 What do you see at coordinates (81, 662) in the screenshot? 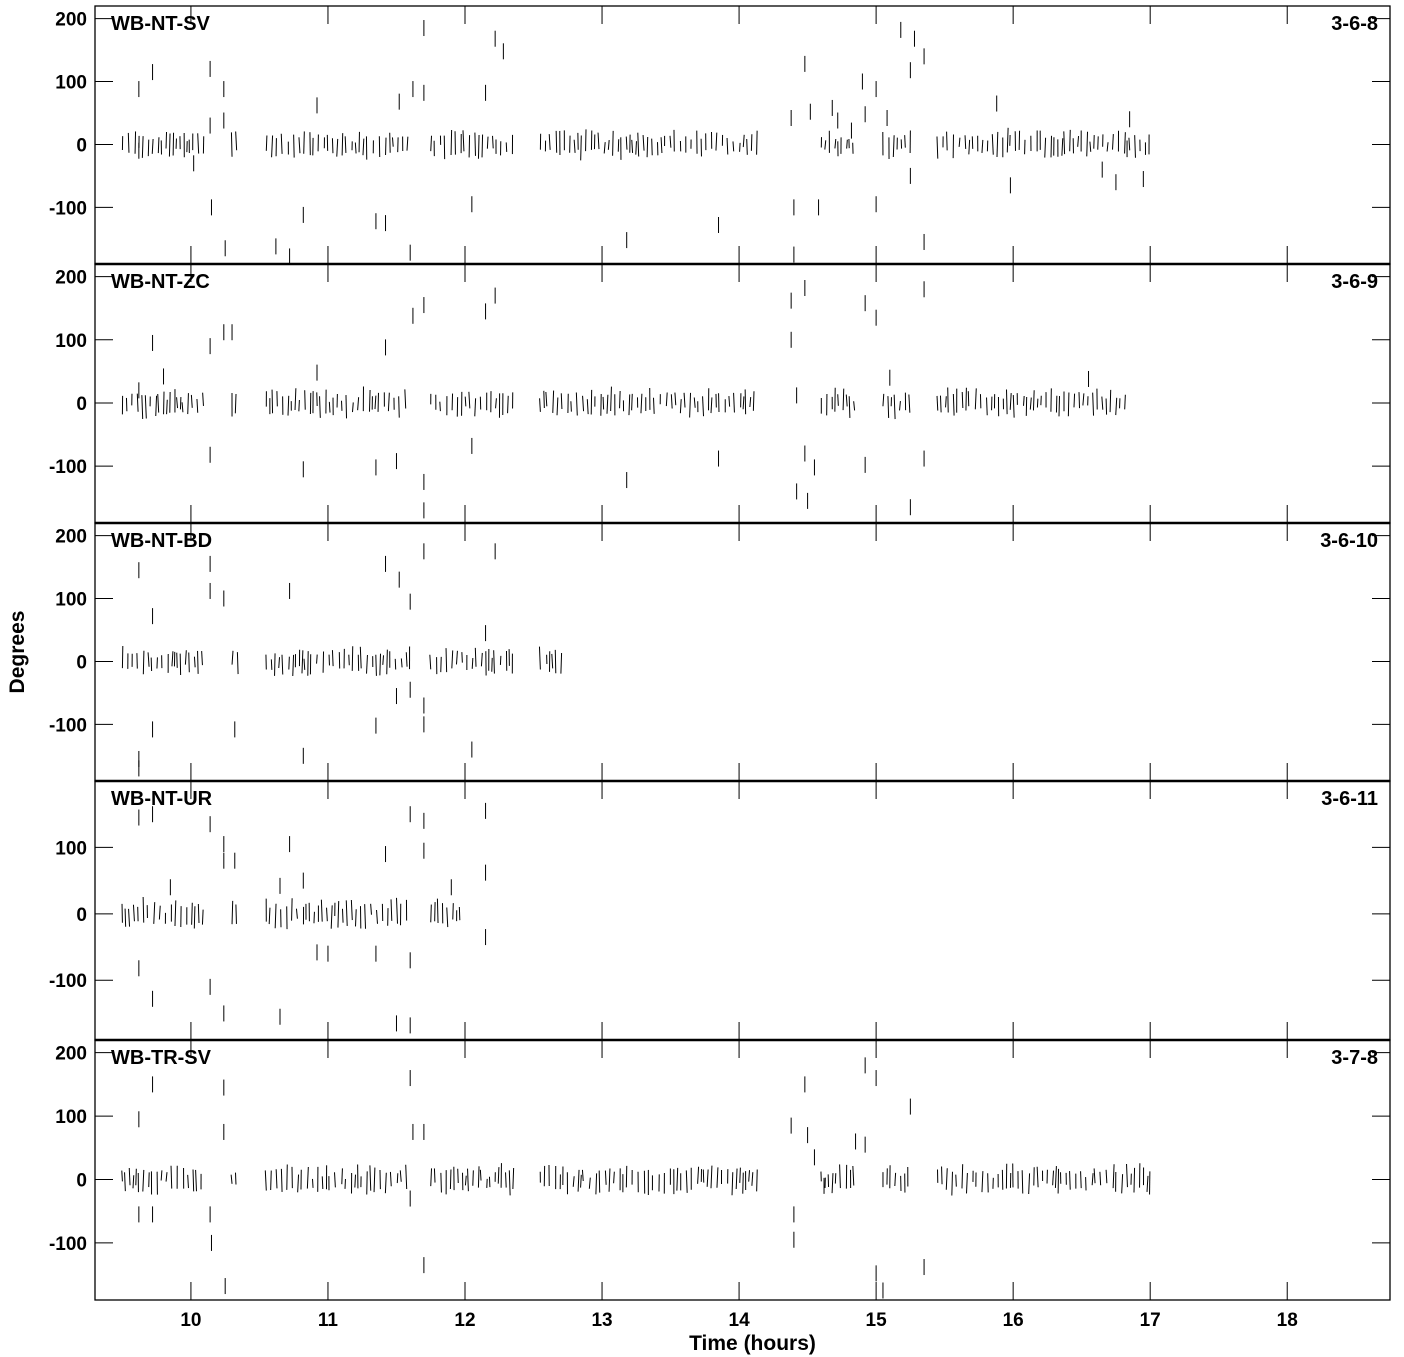
I see `y-tick-label: 0` at bounding box center [81, 662].